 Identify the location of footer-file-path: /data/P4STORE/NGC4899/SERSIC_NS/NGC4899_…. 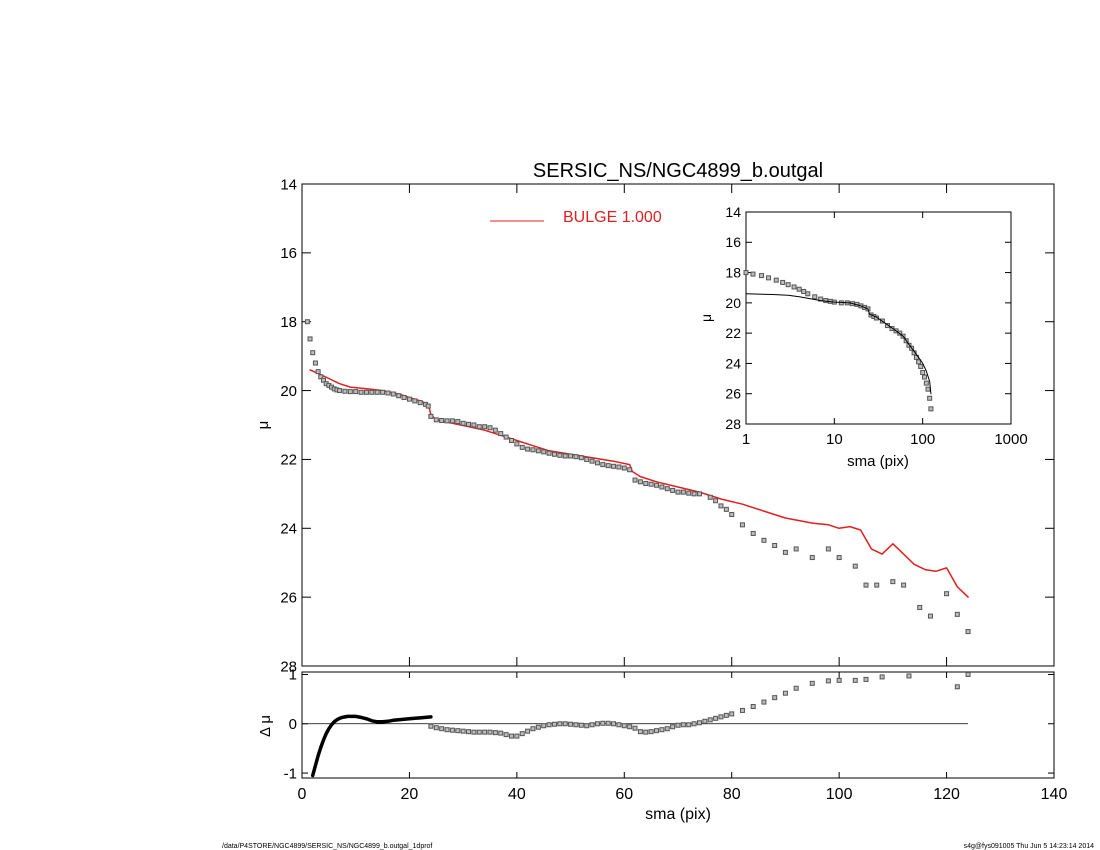
(327, 846).